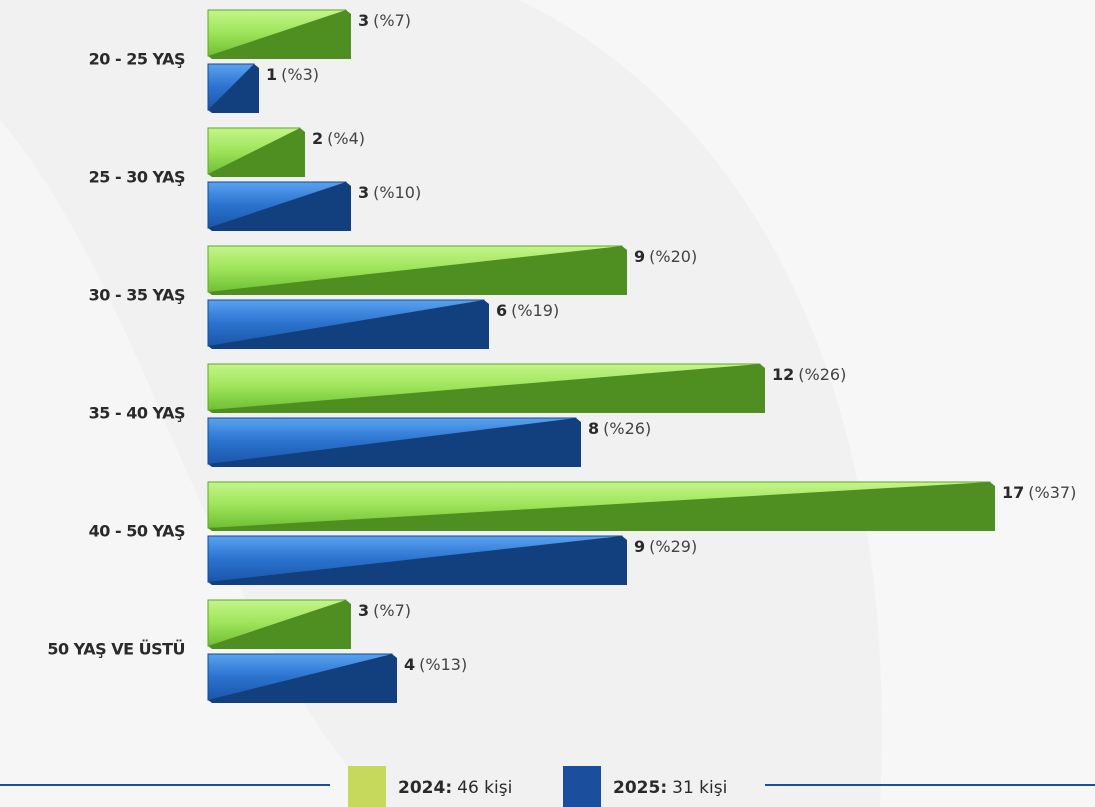 This screenshot has height=807, width=1095. I want to click on value-percent: (%37), so click(1052, 492).